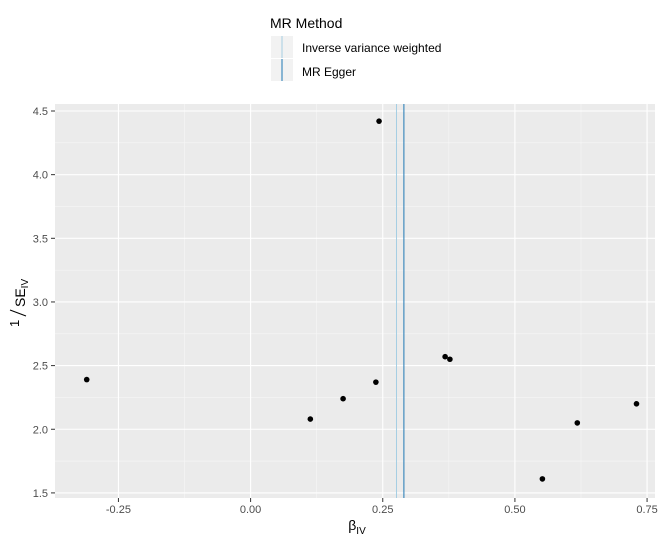  Describe the element at coordinates (306, 23) in the screenshot. I see `legend-title: MR Method` at that location.